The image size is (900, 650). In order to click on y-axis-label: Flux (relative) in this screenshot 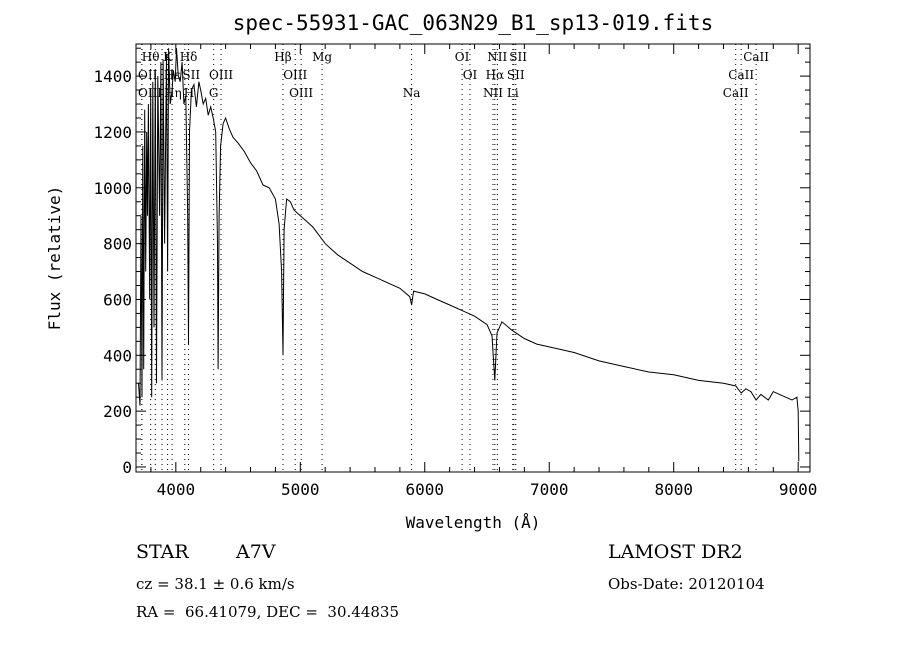, I will do `click(54, 258)`.